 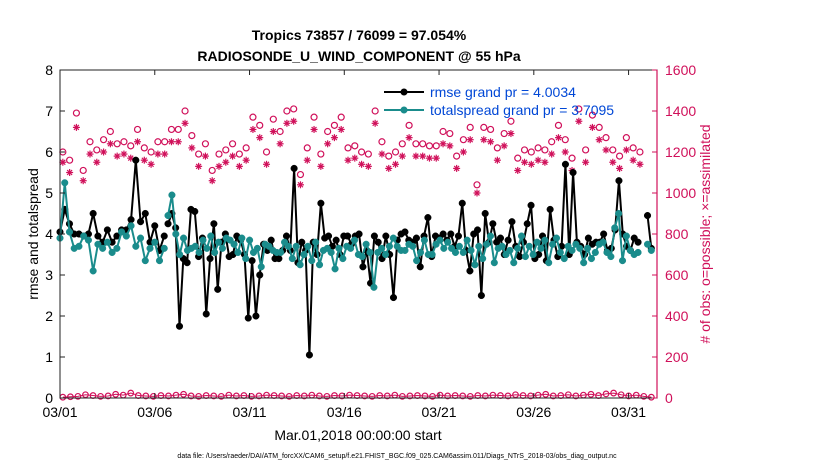 I want to click on y-tick-label-left: 1, so click(x=49, y=357).